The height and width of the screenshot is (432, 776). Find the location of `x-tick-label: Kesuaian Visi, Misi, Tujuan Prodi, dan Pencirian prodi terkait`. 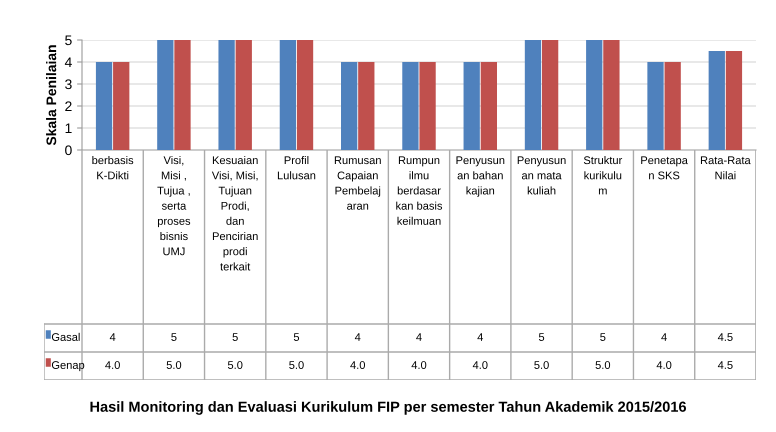

x-tick-label: Kesuaian Visi, Misi, Tujuan Prodi, dan Pencirian prodi terkait is located at coordinates (235, 213).